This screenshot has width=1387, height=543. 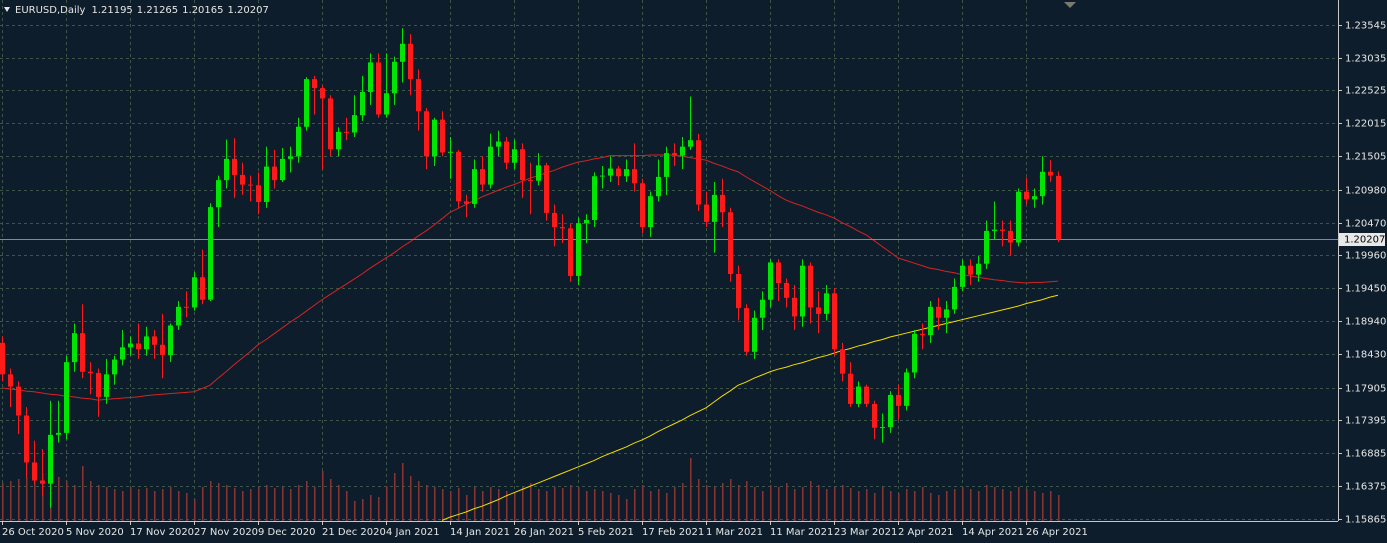 I want to click on x-tick-label: 11 Mar 2021, so click(x=801, y=532).